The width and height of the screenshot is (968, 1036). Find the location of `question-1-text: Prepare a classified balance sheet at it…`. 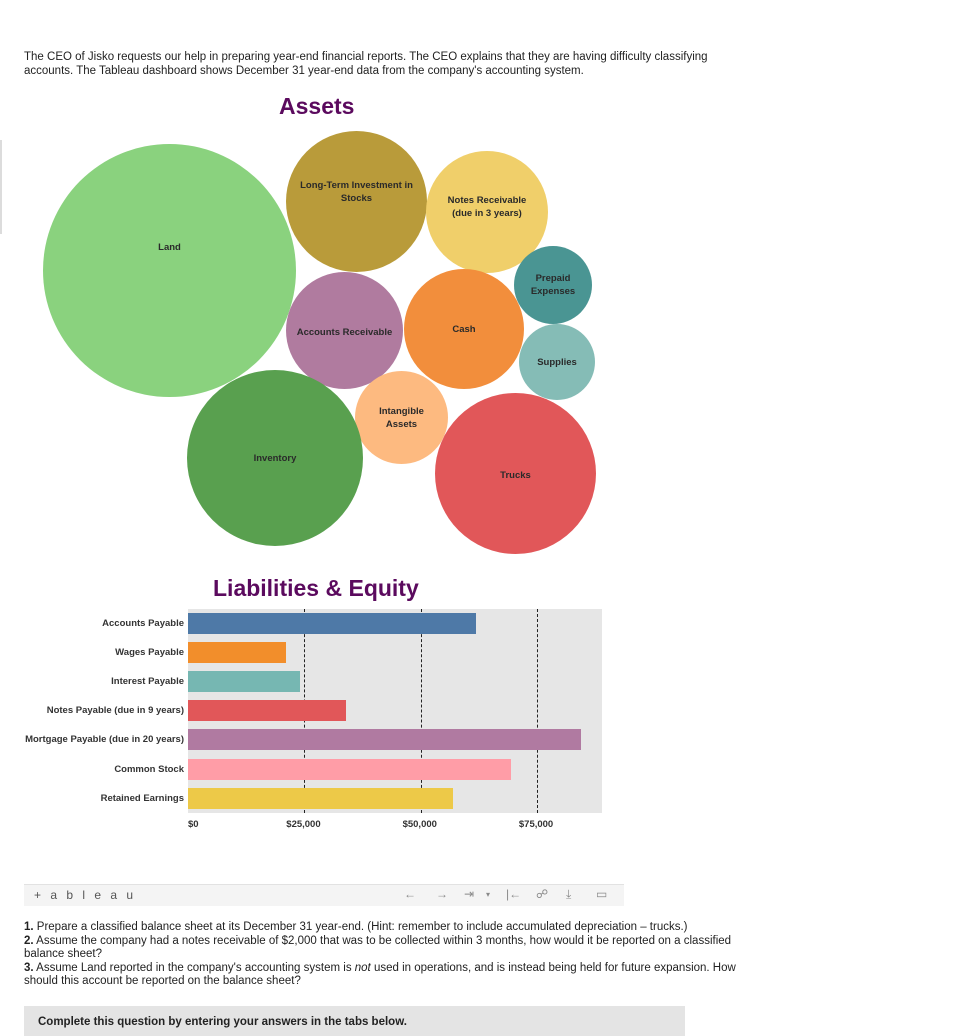

question-1-text: Prepare a classified balance sheet at it… is located at coordinates (360, 927).